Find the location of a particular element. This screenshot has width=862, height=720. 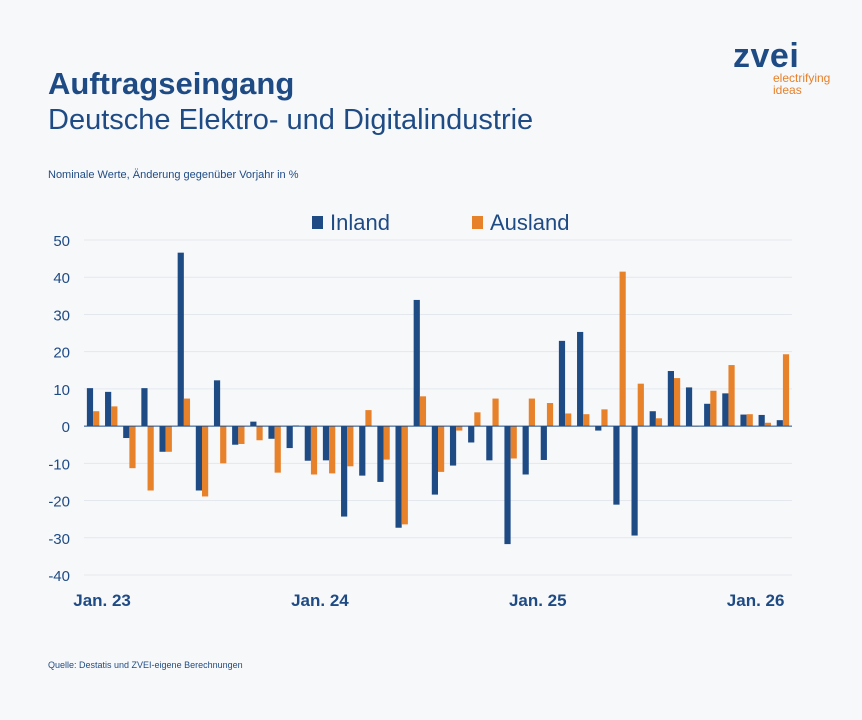

page-title: Auftragseingang is located at coordinates (171, 83).